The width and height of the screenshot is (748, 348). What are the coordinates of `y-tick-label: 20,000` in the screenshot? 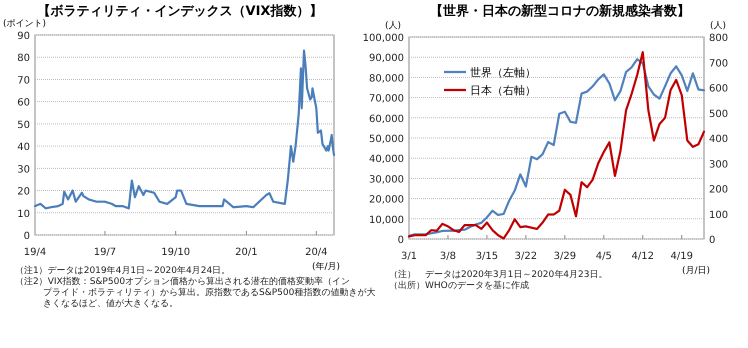 It's located at (386, 200).